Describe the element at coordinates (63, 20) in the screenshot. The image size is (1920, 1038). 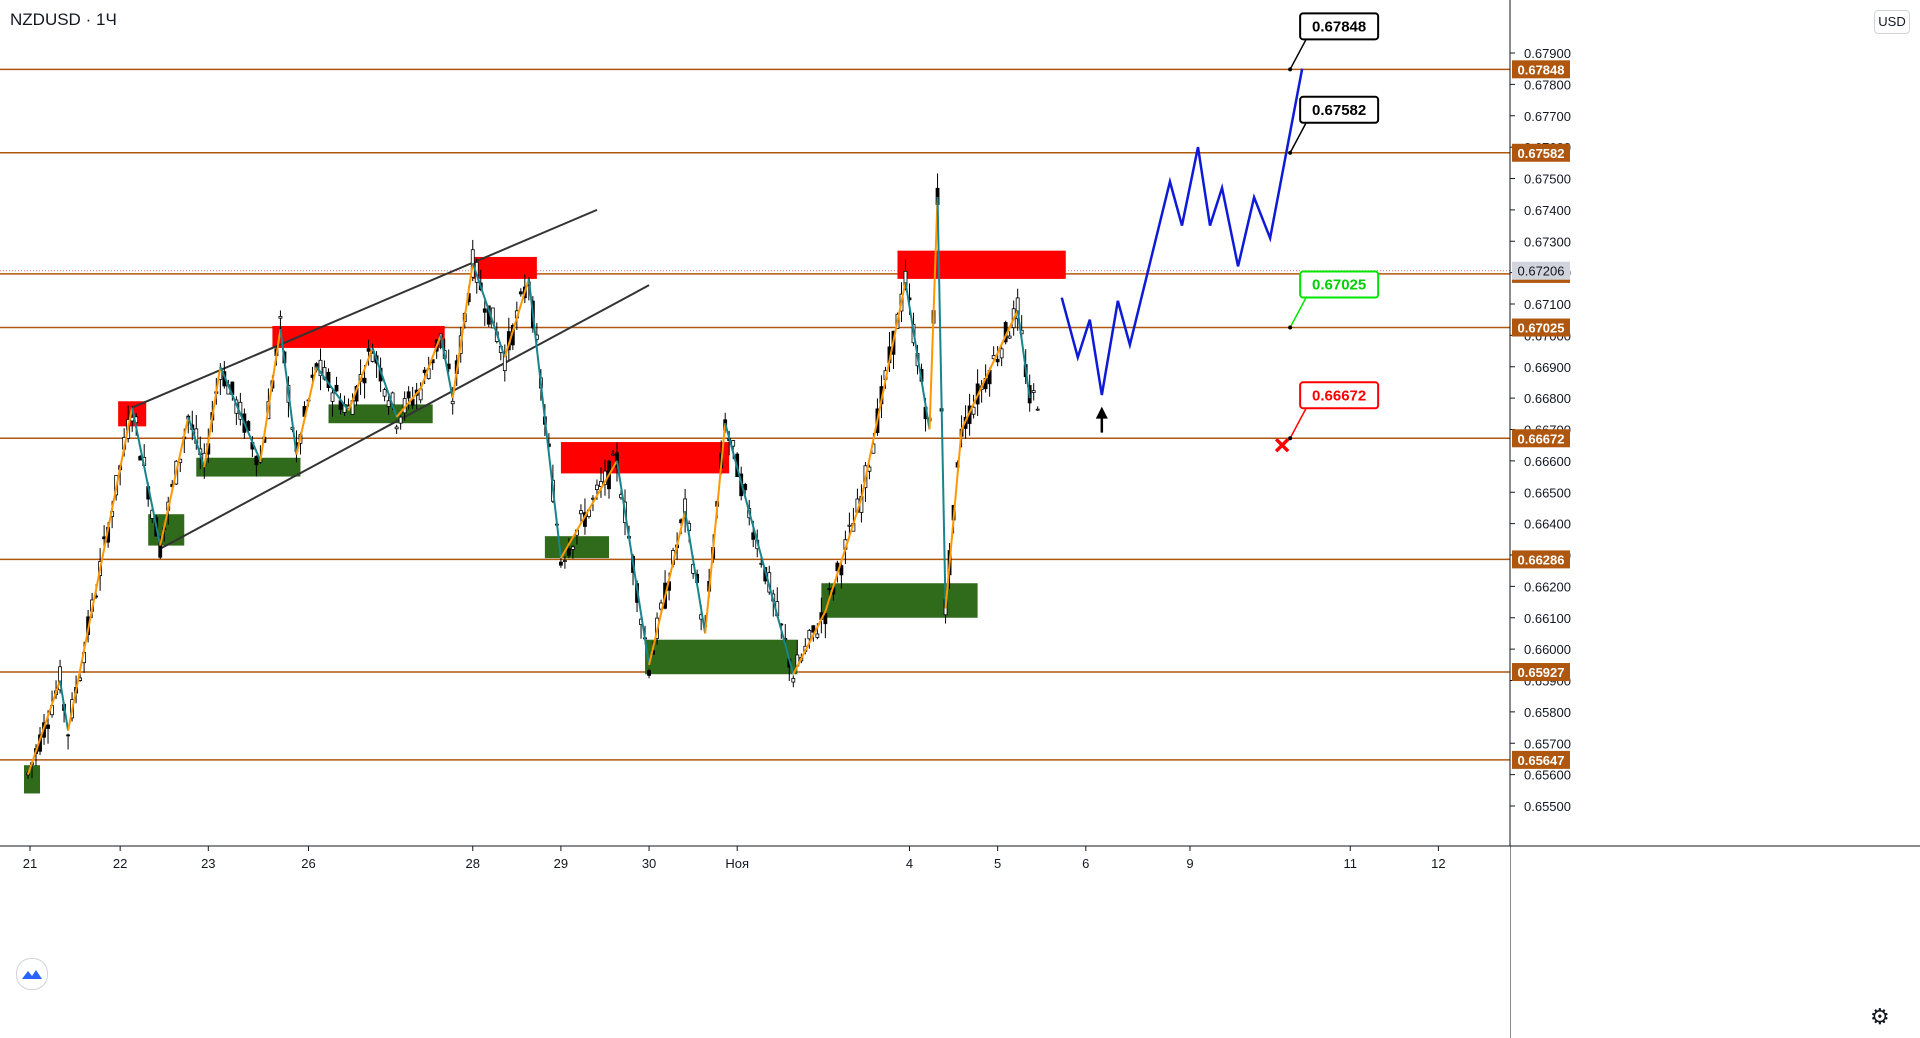
I see `symbol-label: NZDUSD · 1Ч` at that location.